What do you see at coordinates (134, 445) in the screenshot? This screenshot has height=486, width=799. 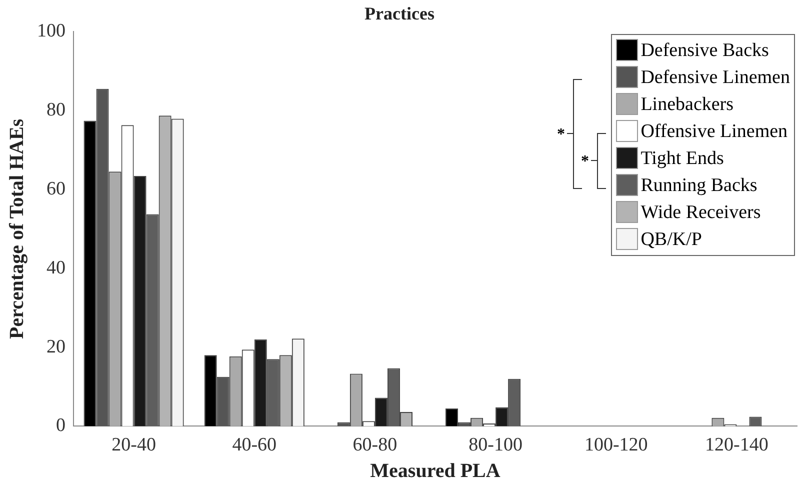 I see `x-tick-label: 20-40` at bounding box center [134, 445].